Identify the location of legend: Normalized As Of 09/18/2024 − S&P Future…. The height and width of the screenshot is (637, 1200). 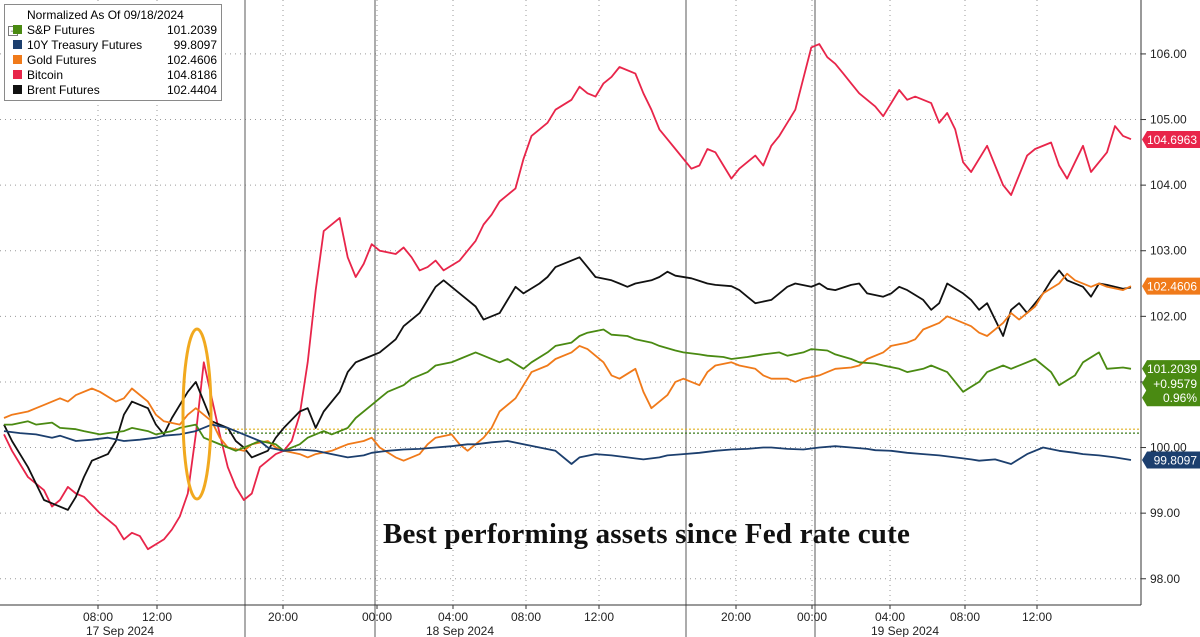
(113, 52).